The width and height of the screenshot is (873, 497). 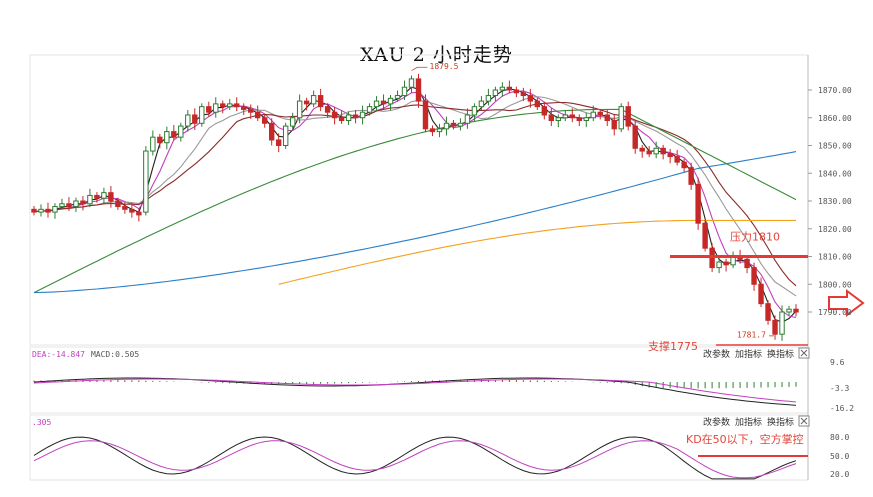 I want to click on kd-d-line, so click(x=415, y=459).